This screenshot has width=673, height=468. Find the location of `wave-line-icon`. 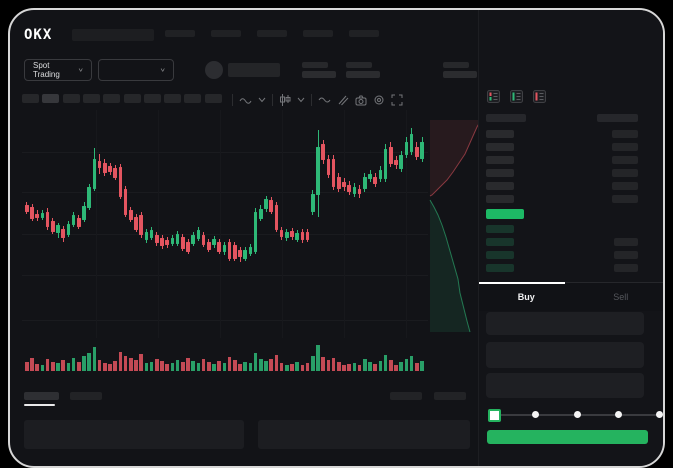

wave-line-icon is located at coordinates (245, 100).